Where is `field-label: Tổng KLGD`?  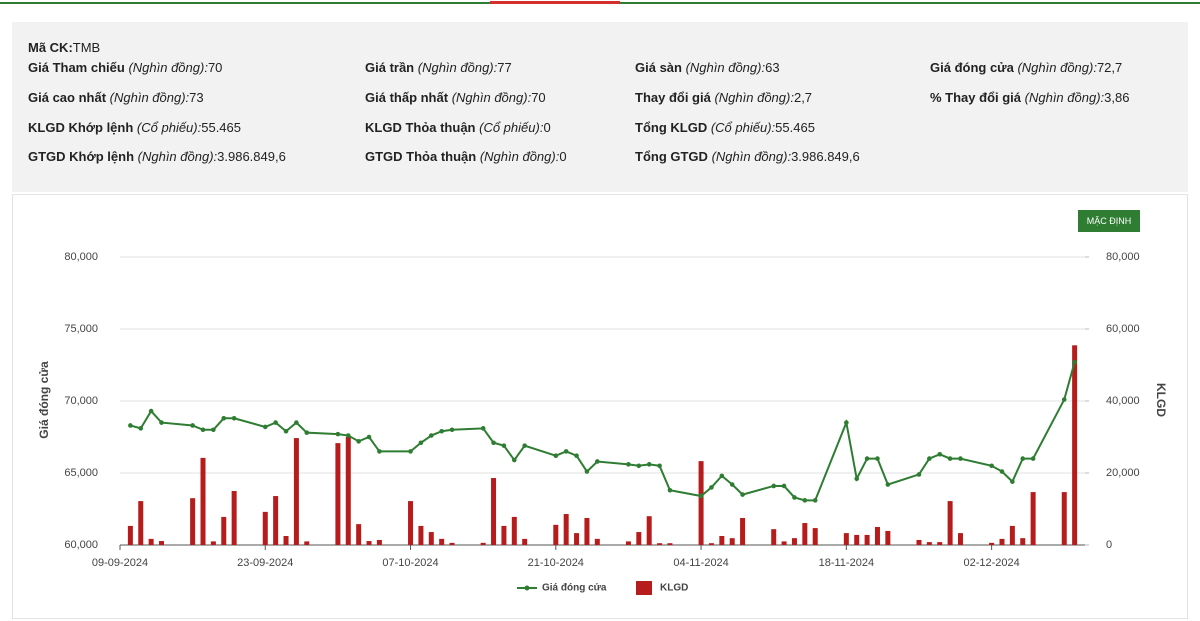
field-label: Tổng KLGD is located at coordinates (671, 127).